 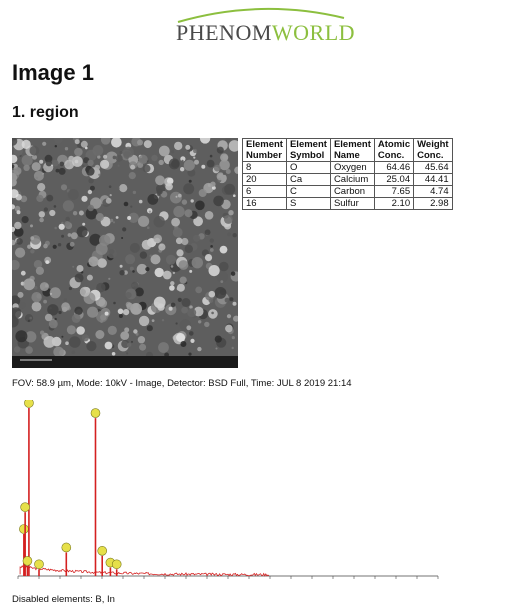 I want to click on cell-number: 16, so click(x=264, y=203).